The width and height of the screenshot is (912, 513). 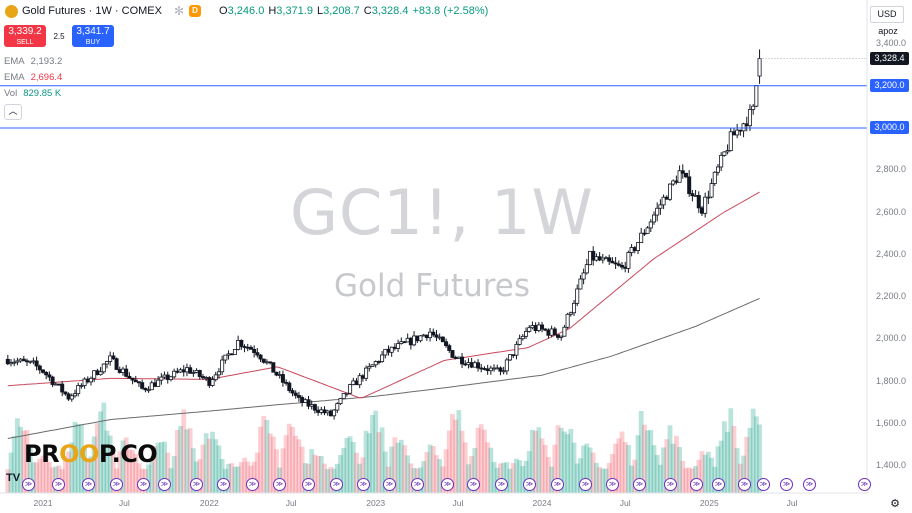 What do you see at coordinates (179, 11) in the screenshot?
I see `snowflake-icon: ✻` at bounding box center [179, 11].